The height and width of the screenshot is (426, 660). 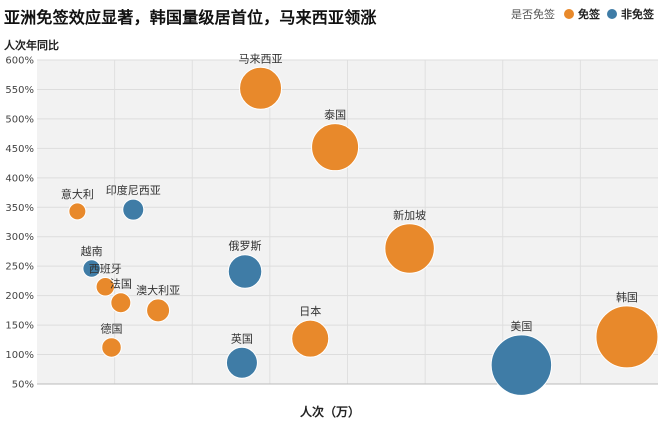 I want to click on y-tick-label: 100%, so click(x=19, y=355).